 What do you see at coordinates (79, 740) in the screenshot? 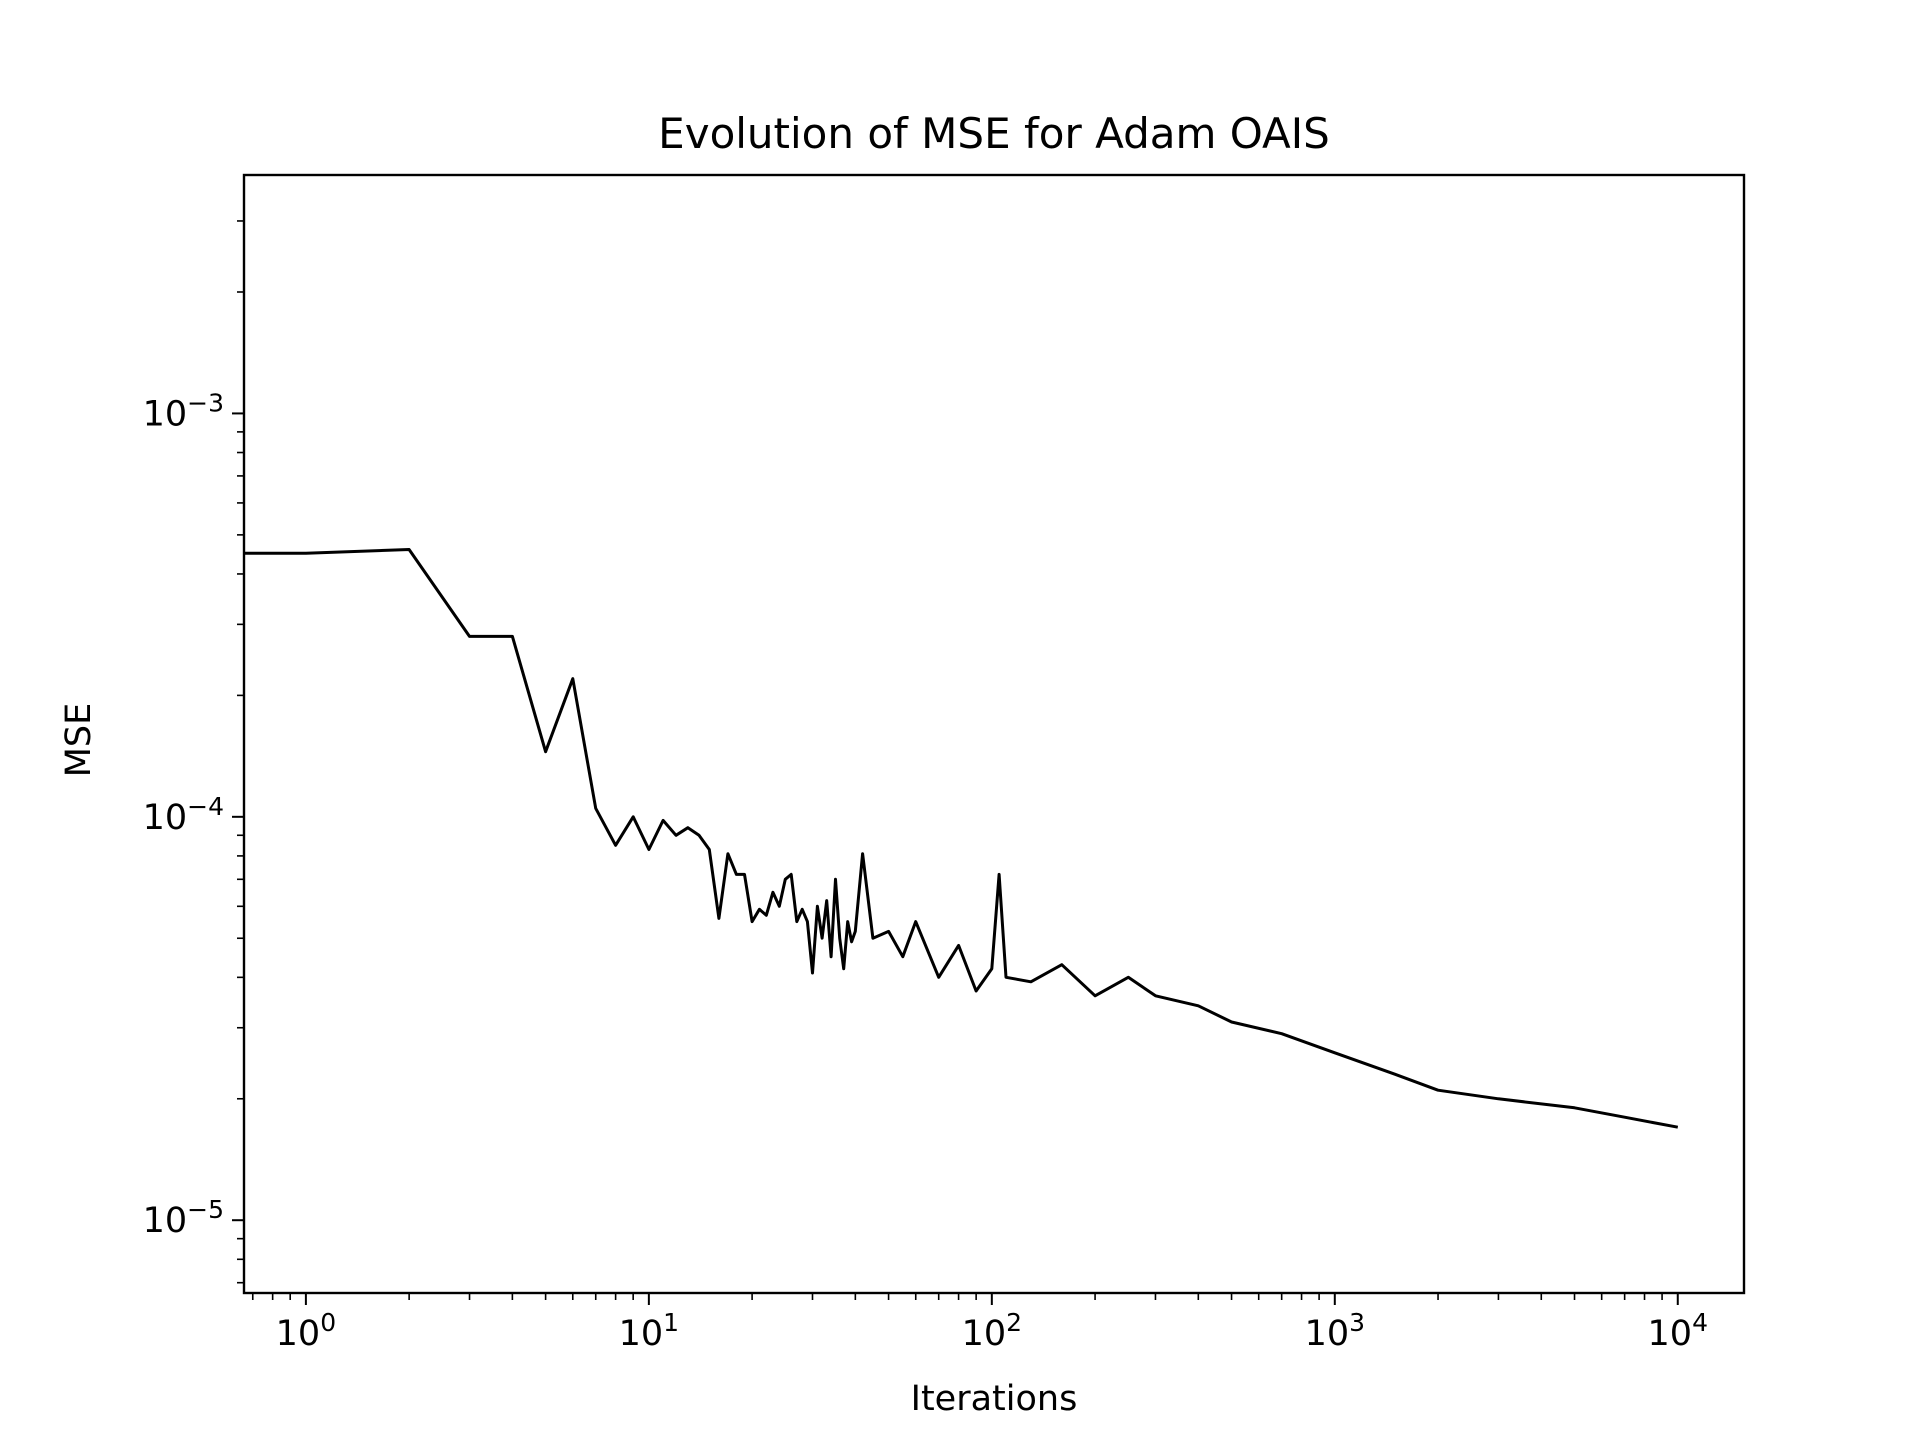
I see `y-axis-title: MSE` at bounding box center [79, 740].